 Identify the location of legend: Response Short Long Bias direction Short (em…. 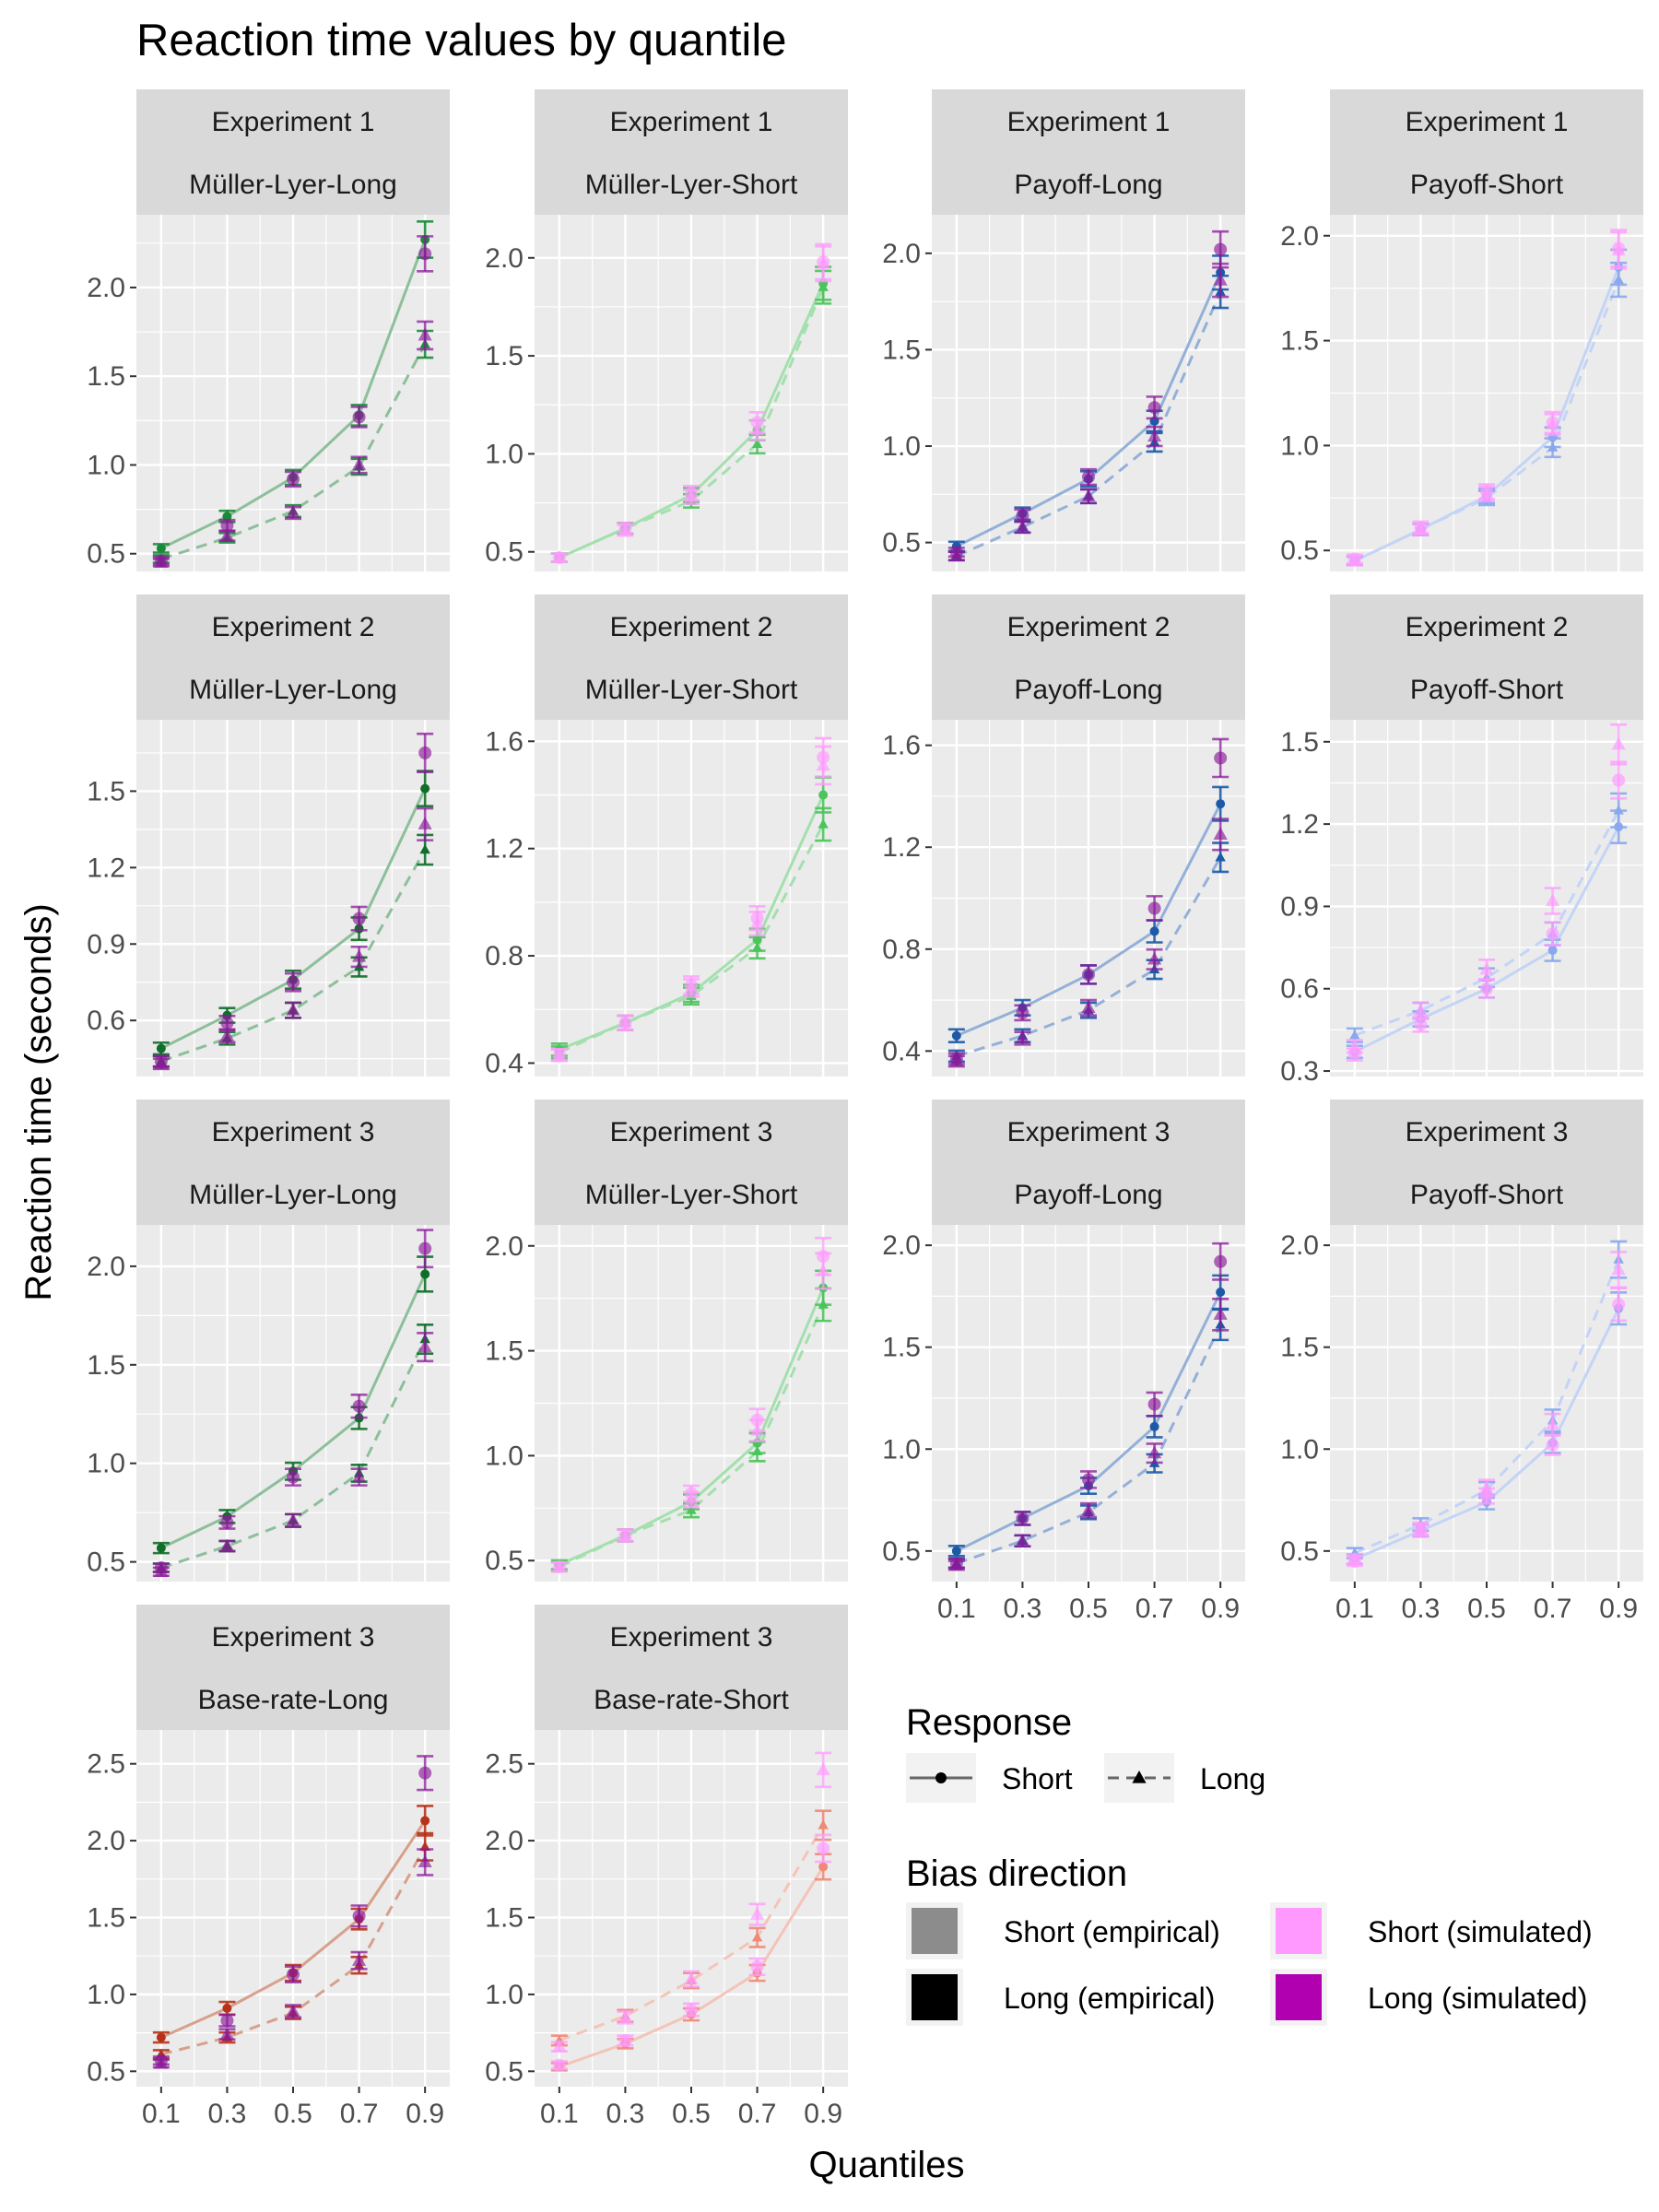
(1249, 1864).